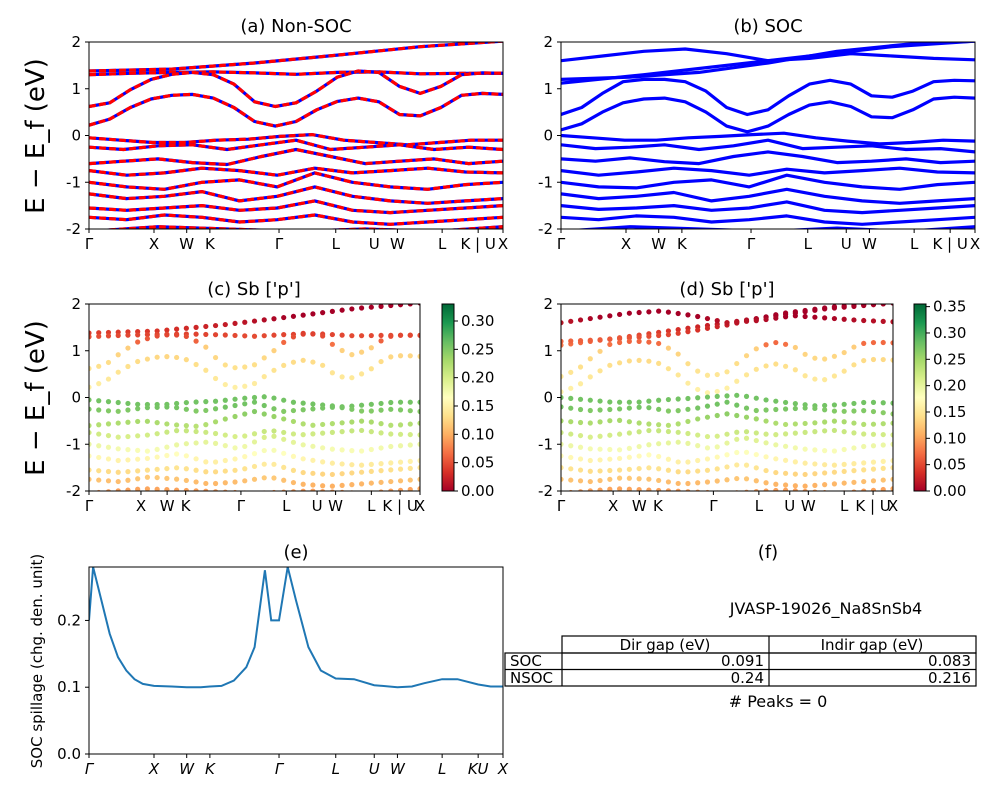  I want to click on panel-b-ytick-label: -1, so click(545, 182).